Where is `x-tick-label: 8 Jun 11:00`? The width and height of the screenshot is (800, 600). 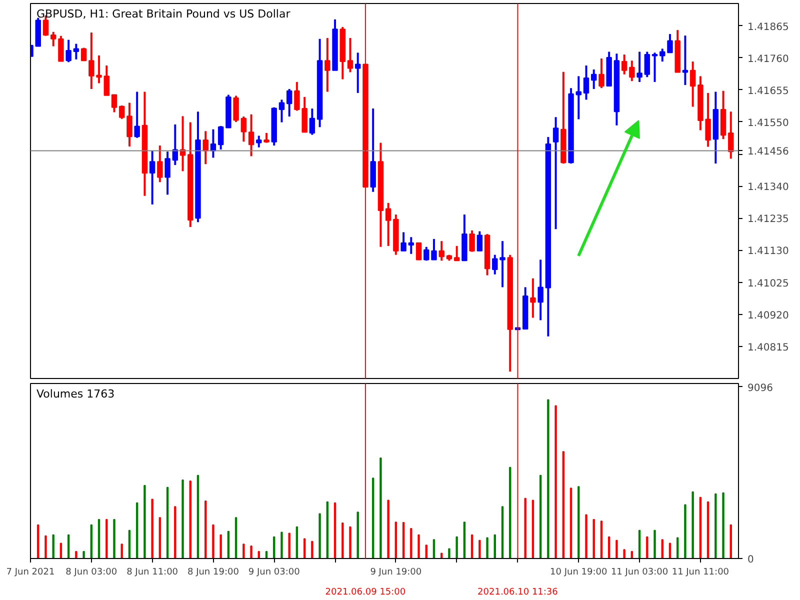 x-tick-label: 8 Jun 11:00 is located at coordinates (152, 573).